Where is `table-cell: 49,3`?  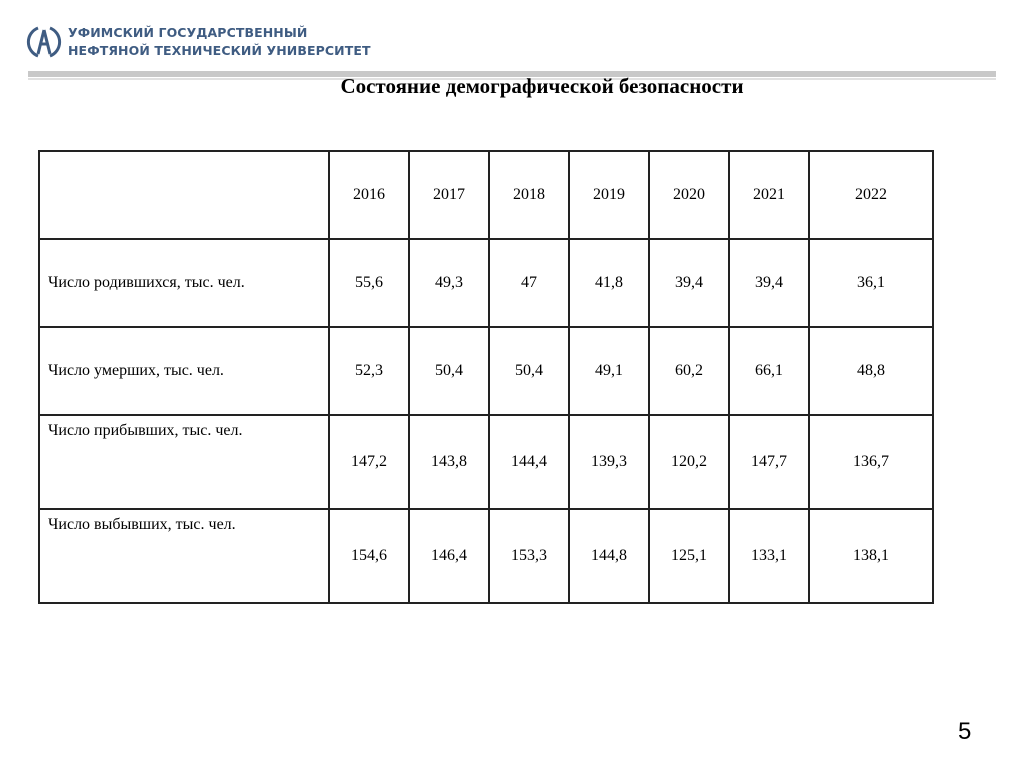
table-cell: 49,3 is located at coordinates (449, 283).